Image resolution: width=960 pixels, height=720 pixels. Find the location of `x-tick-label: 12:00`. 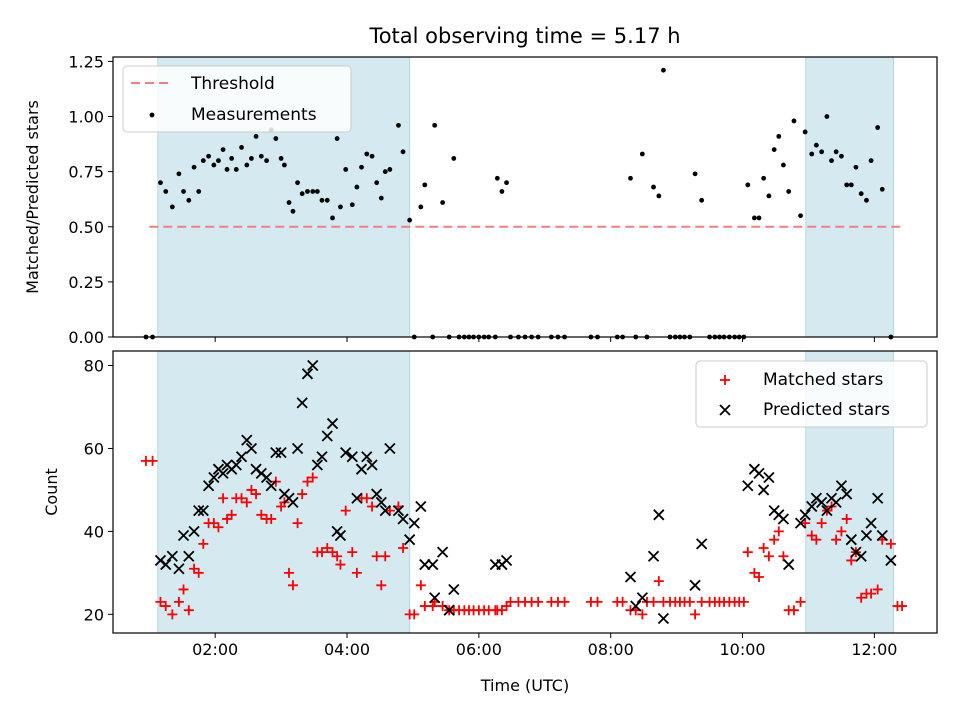

x-tick-label: 12:00 is located at coordinates (874, 649).